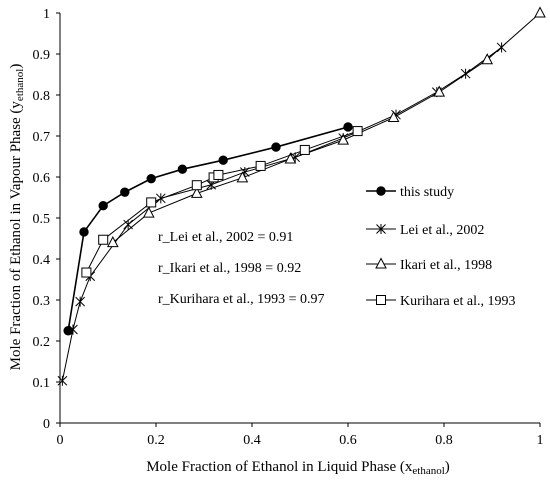 Image resolution: width=550 pixels, height=480 pixels. What do you see at coordinates (348, 440) in the screenshot?
I see `x-tick-label: 0.6` at bounding box center [348, 440].